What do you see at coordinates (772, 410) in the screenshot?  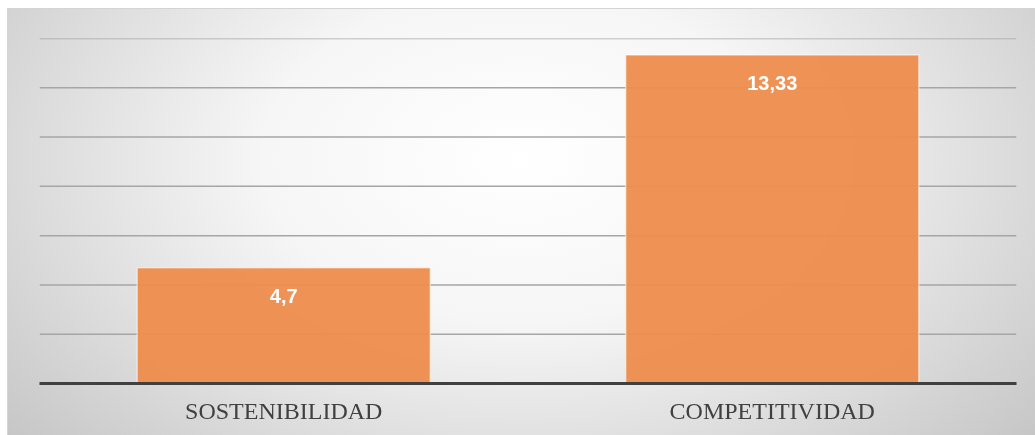 I see `x-tick-label: COMPETITIVIDAD` at bounding box center [772, 410].